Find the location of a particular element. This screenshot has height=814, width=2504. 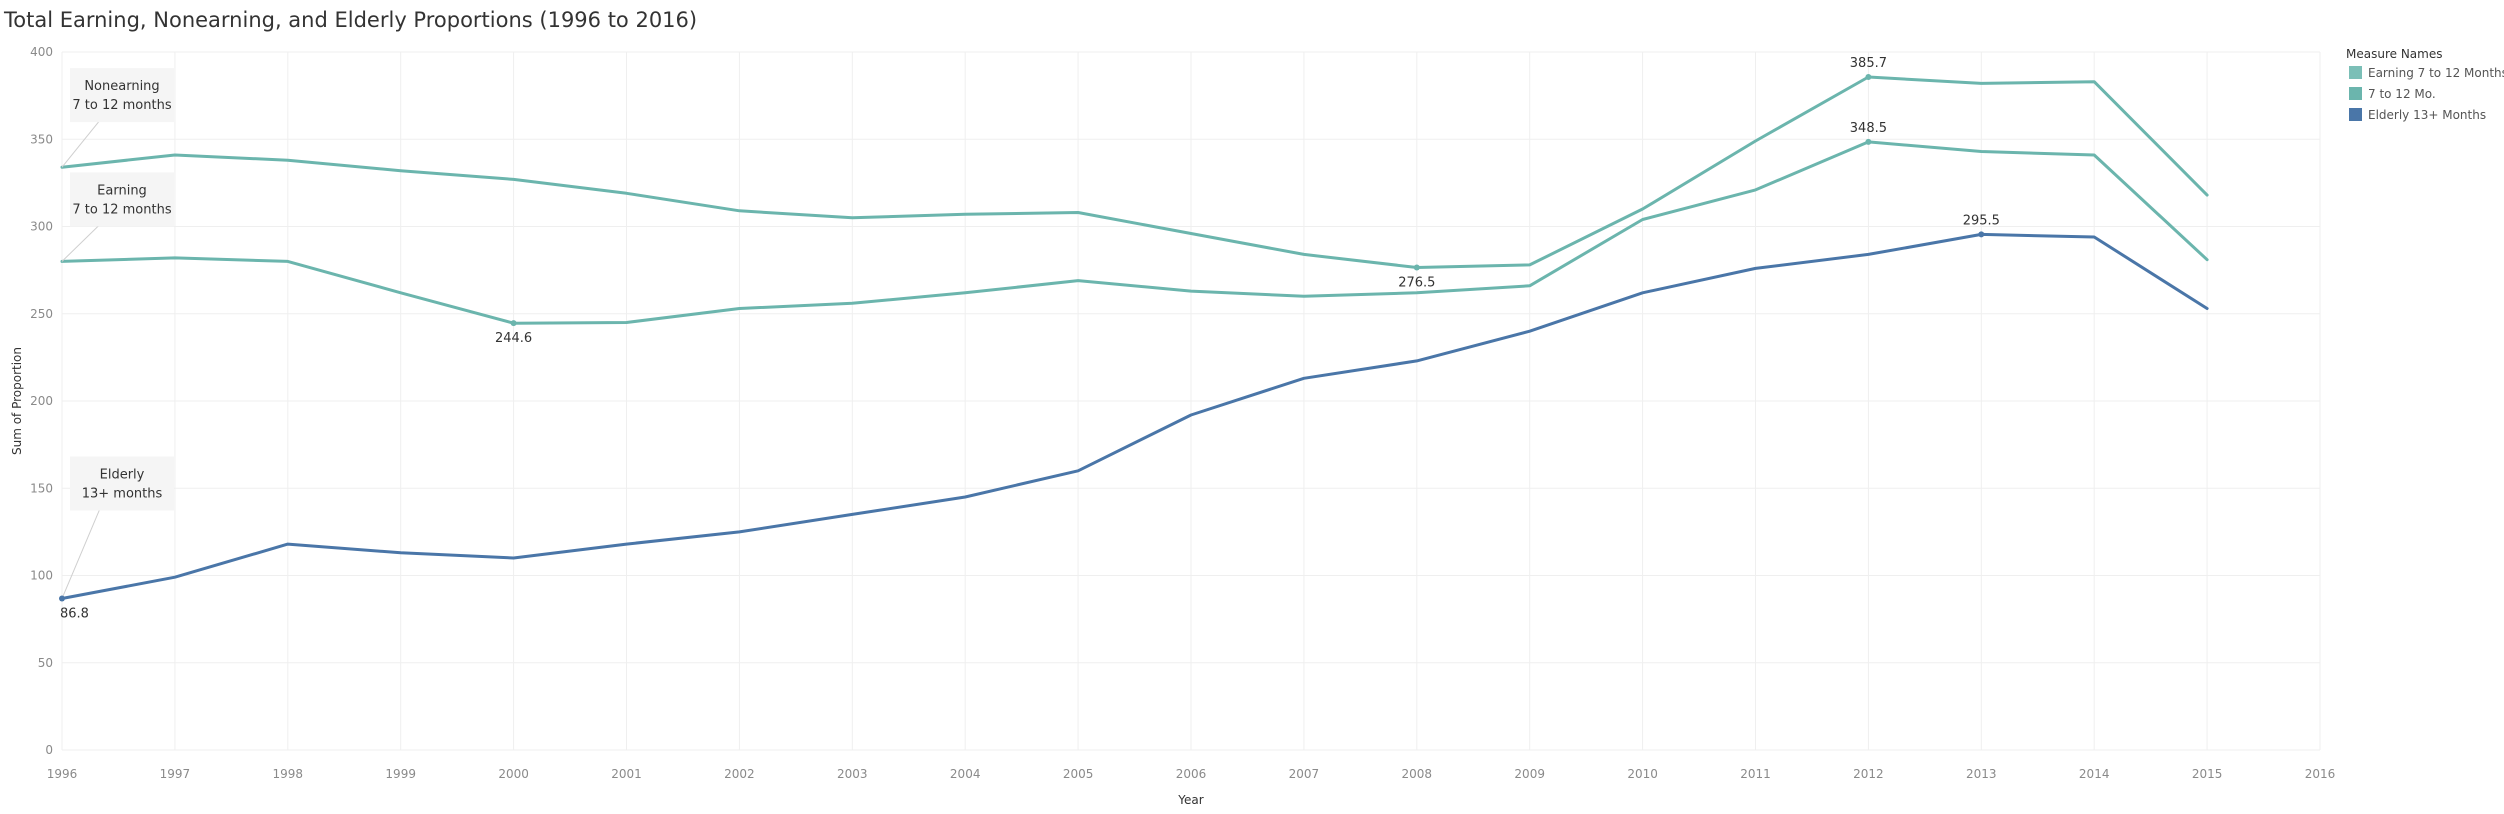

x-tick-label: 2010 is located at coordinates (1642, 774).